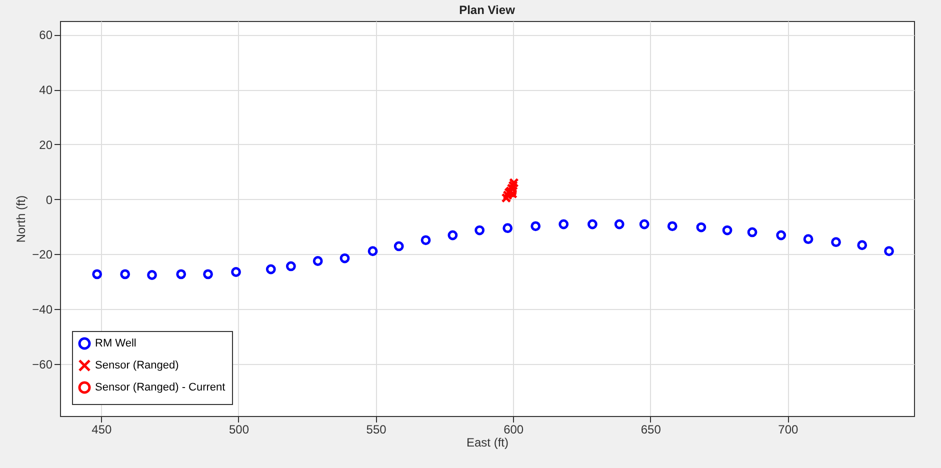 The width and height of the screenshot is (941, 468). I want to click on x-tick-label: 500, so click(239, 429).